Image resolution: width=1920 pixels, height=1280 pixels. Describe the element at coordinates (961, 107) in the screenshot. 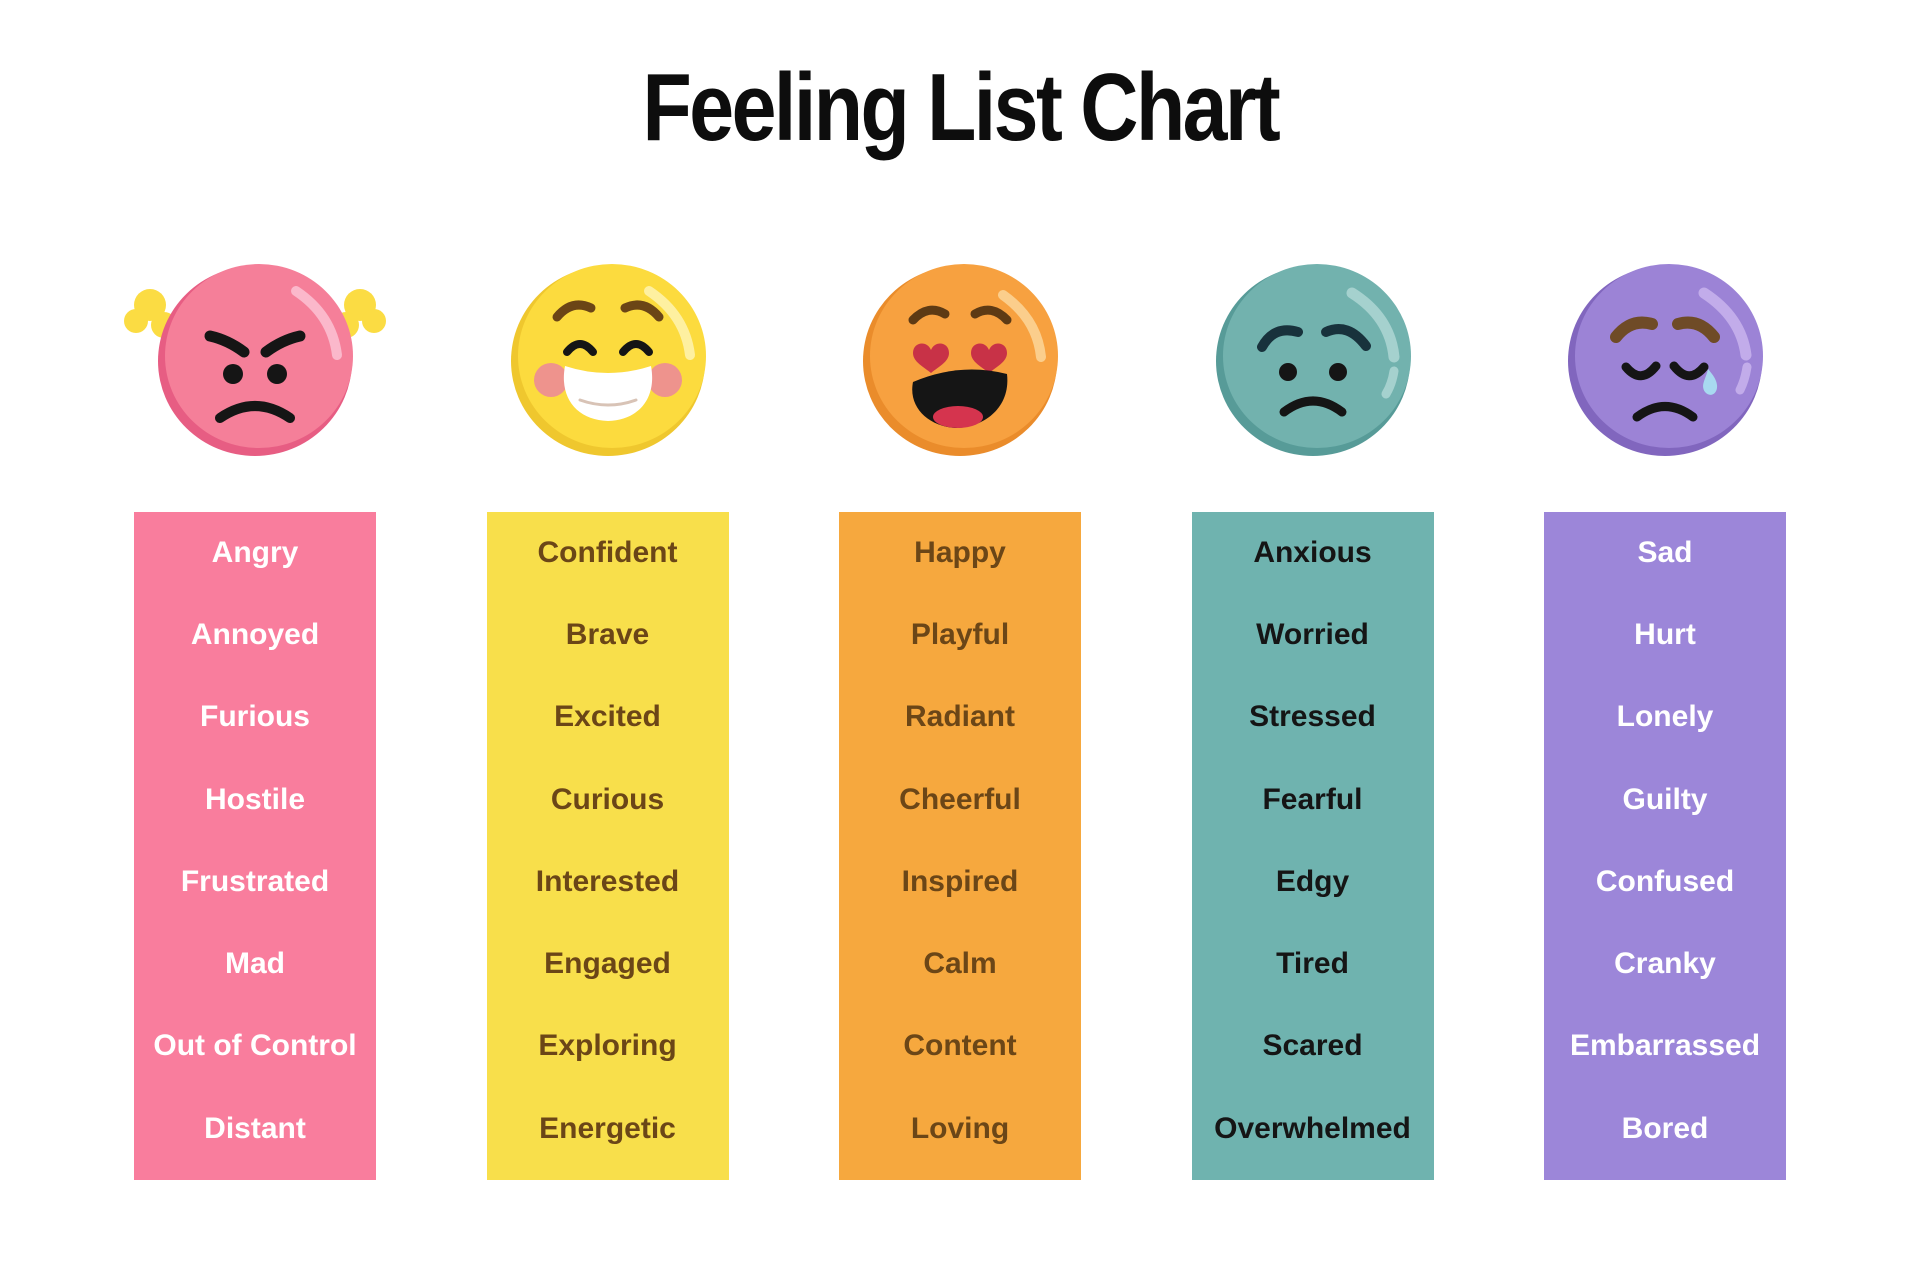

I see `page-title: Feeling List Chart` at that location.